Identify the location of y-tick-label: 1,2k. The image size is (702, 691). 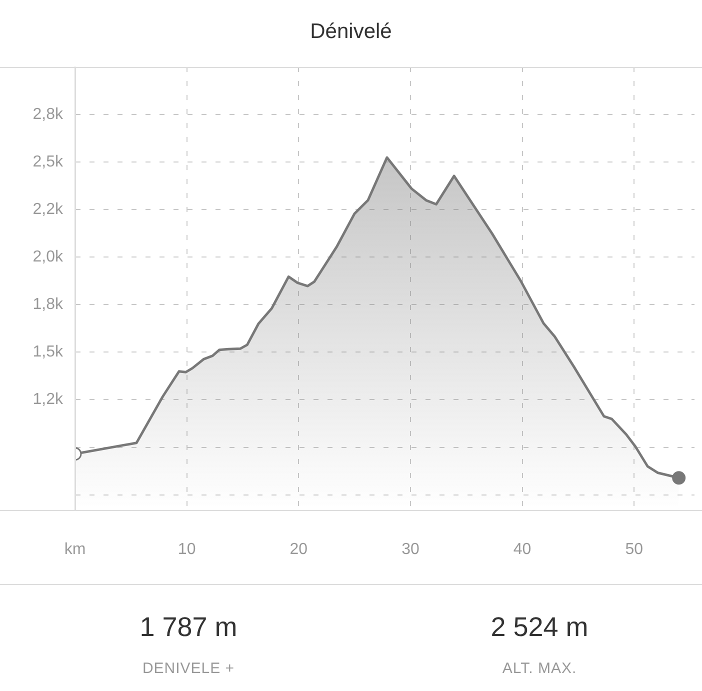
(48, 399).